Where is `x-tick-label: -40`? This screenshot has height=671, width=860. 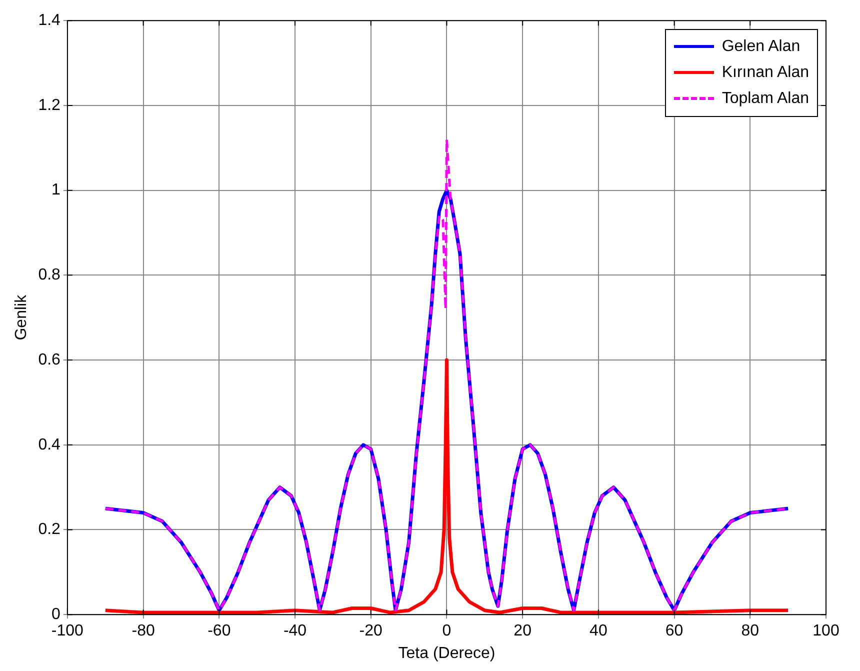
x-tick-label: -40 is located at coordinates (295, 631).